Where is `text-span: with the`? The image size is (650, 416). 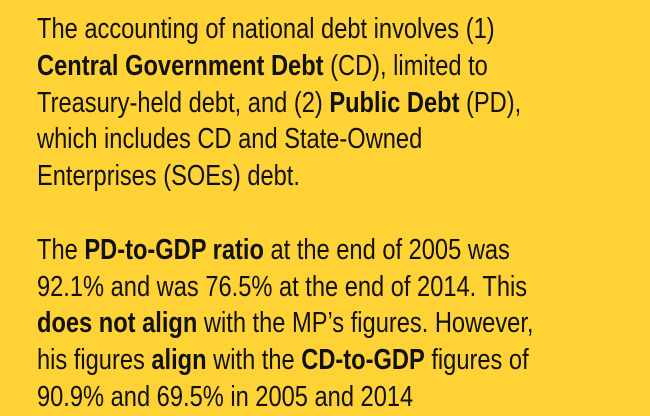 text-span: with the is located at coordinates (254, 360).